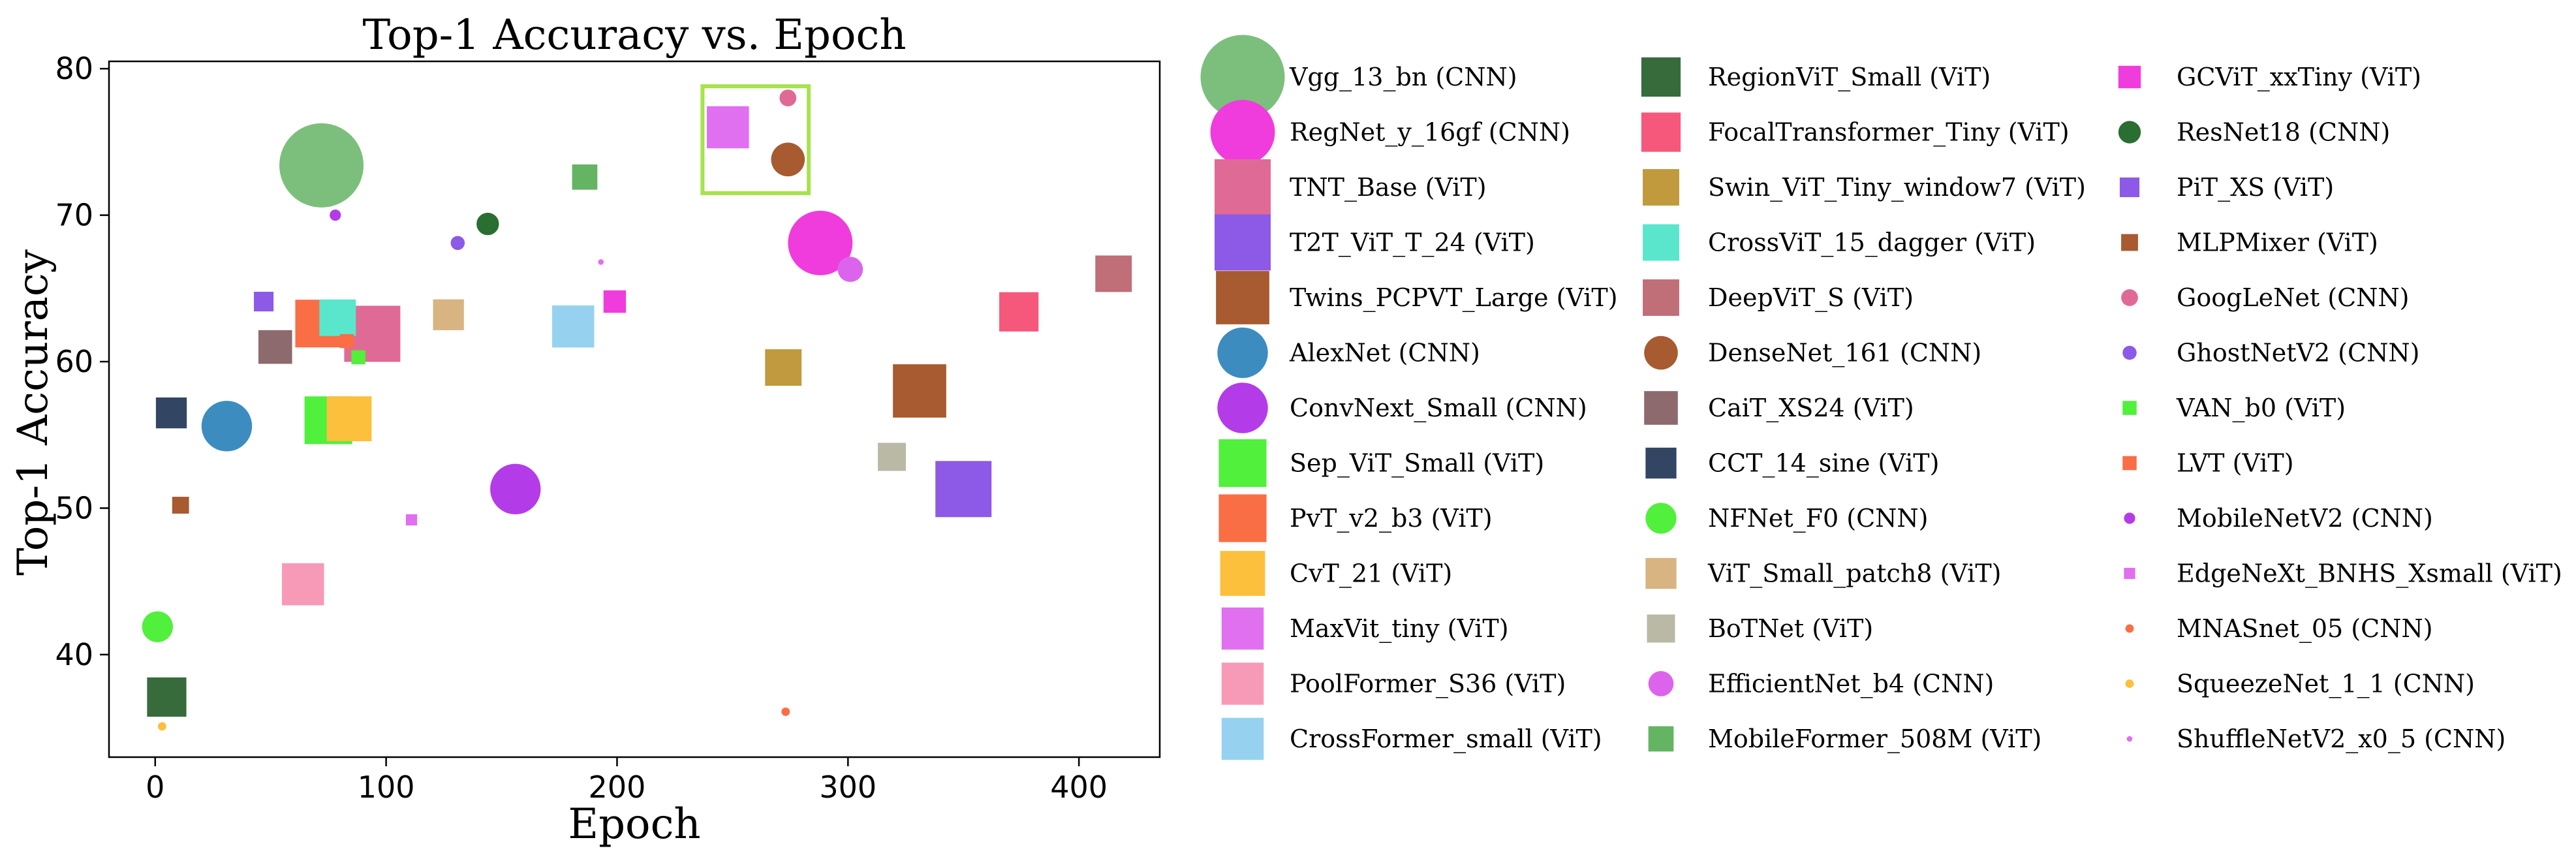  Describe the element at coordinates (2129, 463) in the screenshot. I see `legend-marker-lvt-vit` at that location.